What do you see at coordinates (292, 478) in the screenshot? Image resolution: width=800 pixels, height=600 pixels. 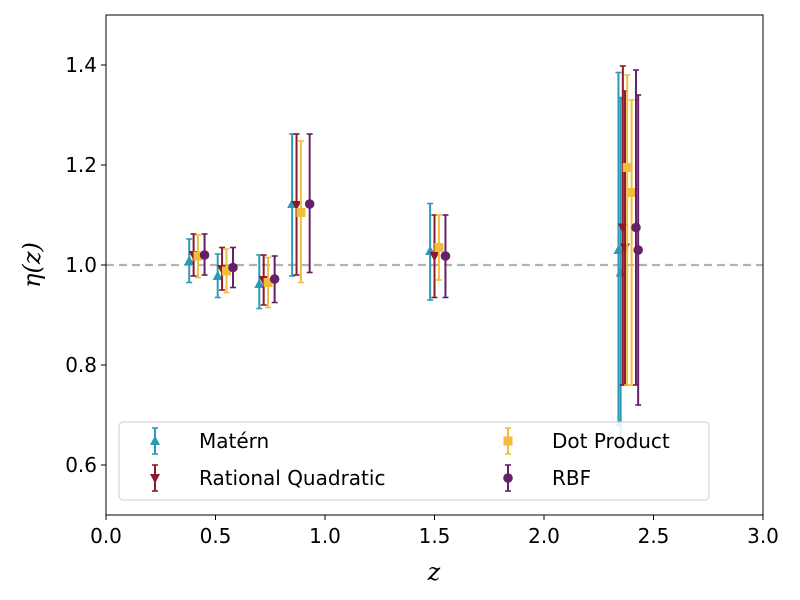 I see `legend-label: Rational Quadratic` at bounding box center [292, 478].